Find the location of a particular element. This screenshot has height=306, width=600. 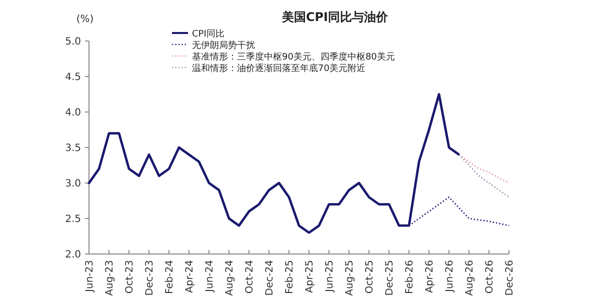

x-tick-label: Dec-23 is located at coordinates (150, 278).